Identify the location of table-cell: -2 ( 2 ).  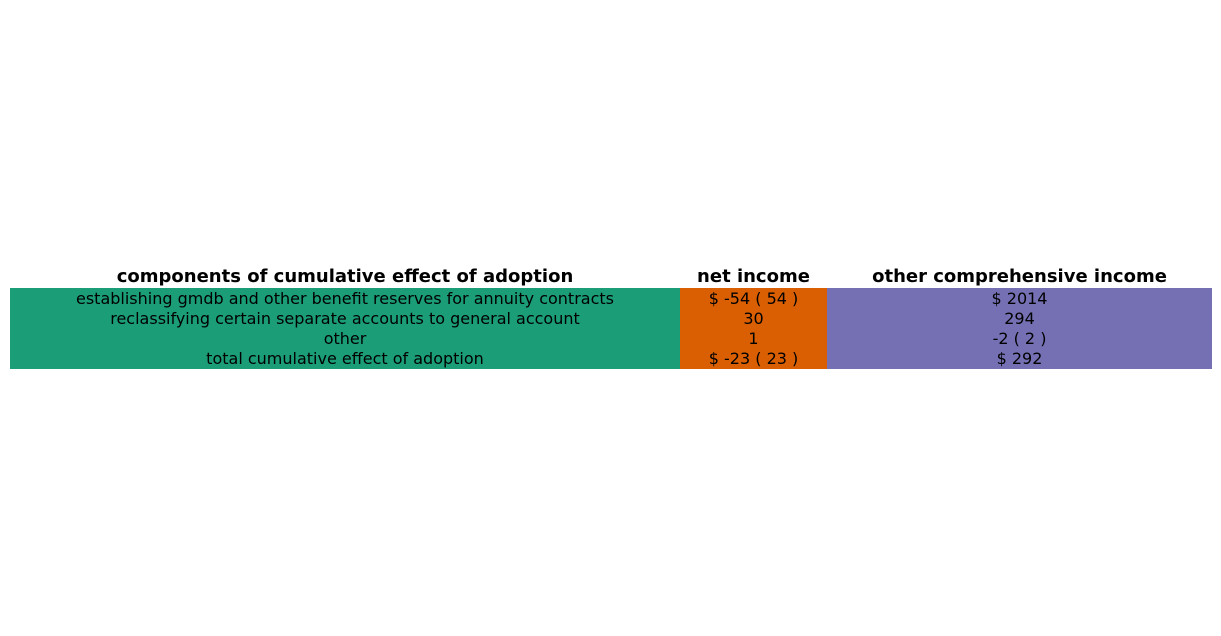
(1019, 338).